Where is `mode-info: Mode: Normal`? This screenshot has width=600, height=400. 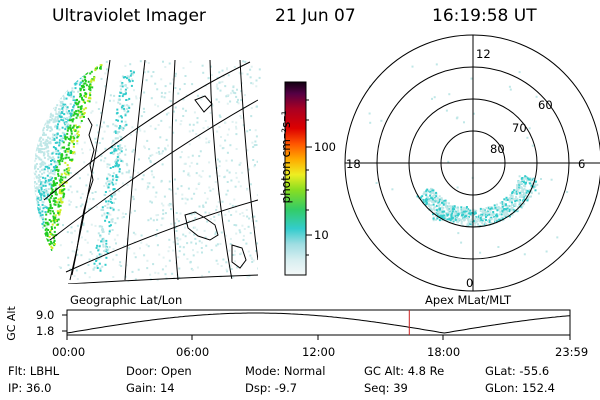 mode-info: Mode: Normal is located at coordinates (285, 371).